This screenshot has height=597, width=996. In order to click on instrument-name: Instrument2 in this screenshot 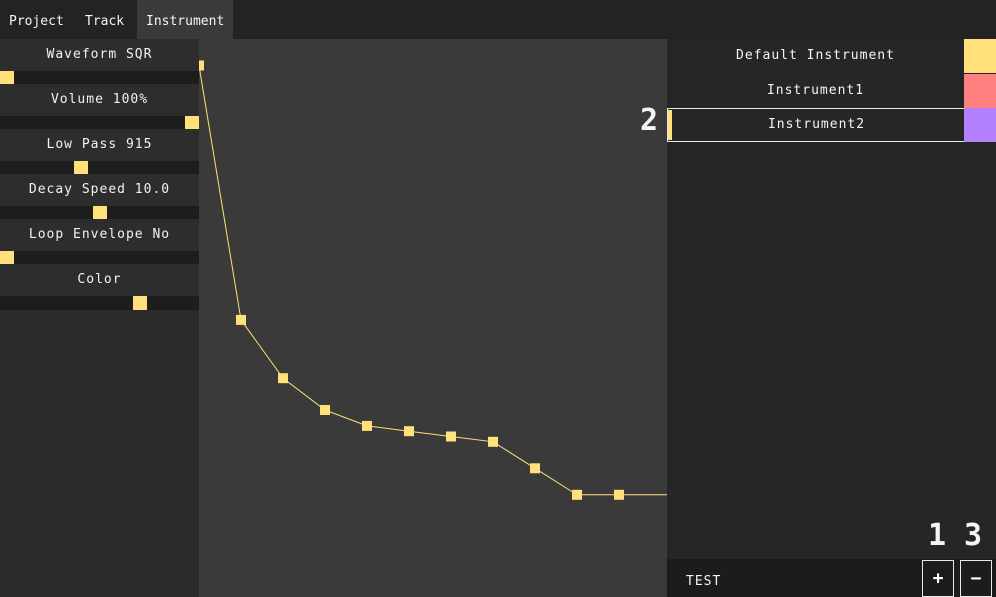, I will do `click(816, 124)`.